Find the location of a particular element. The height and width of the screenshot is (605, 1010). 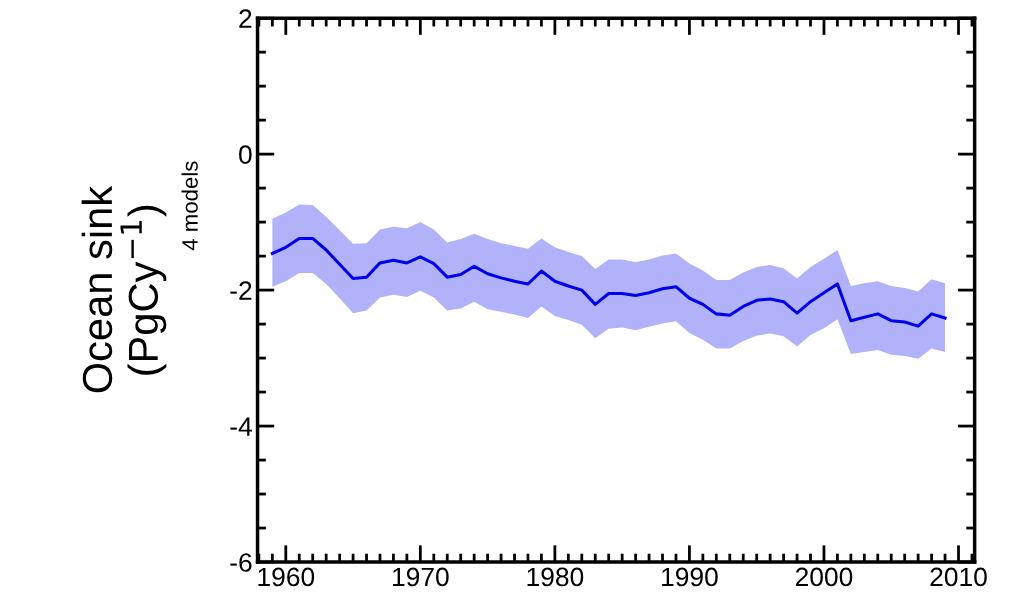

y-tick-label: 2 is located at coordinates (245, 18).